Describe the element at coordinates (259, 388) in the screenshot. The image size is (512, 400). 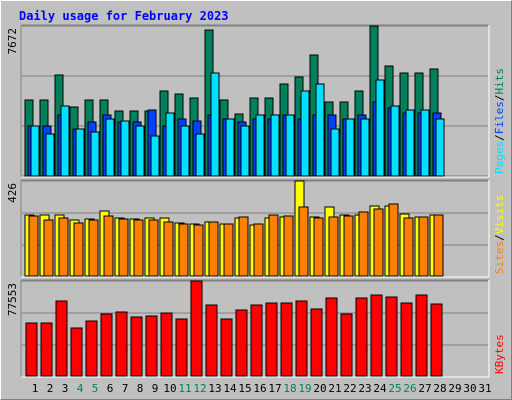
I see `x-tick-day: 16` at that location.